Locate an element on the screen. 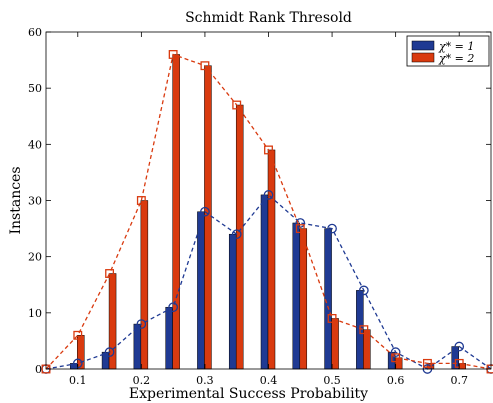 This screenshot has height=403, width=493. x-tick-label-2: 0.3 is located at coordinates (205, 380).